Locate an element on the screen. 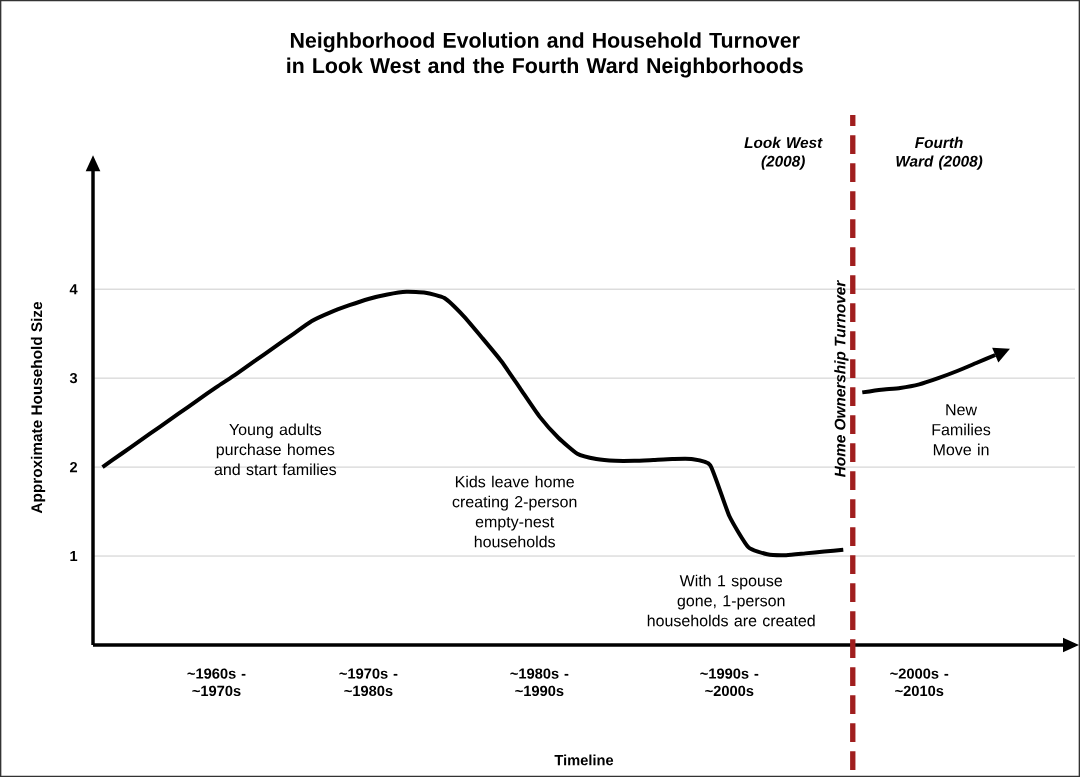 The width and height of the screenshot is (1080, 777). annotation: With 1 spouse gone, 1-person households are created is located at coordinates (731, 600).